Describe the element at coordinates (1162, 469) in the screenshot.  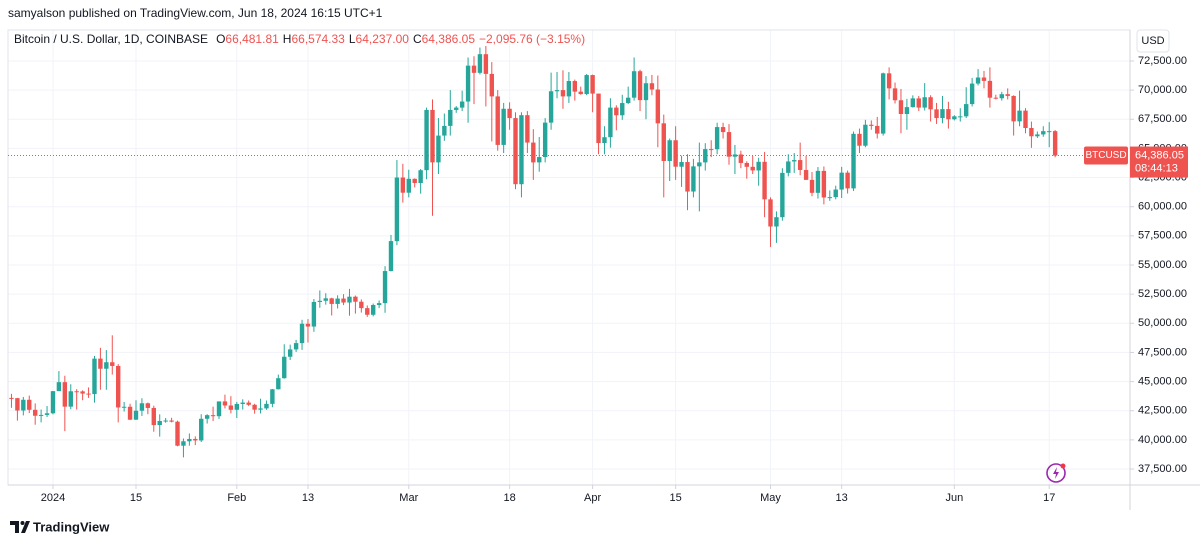
I see `y-tick-label: 37,500.00` at that location.